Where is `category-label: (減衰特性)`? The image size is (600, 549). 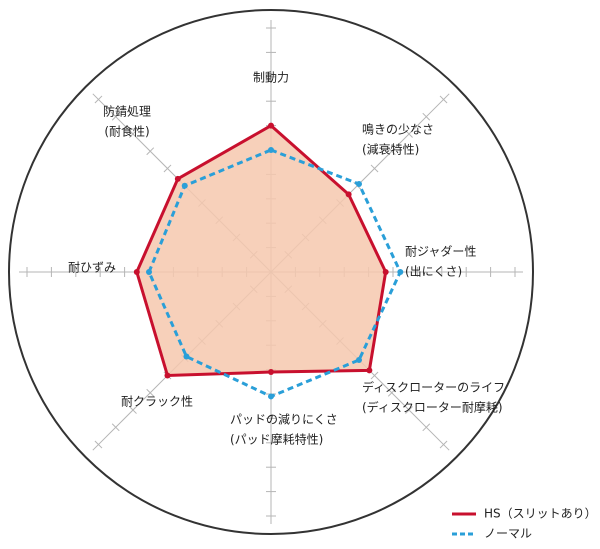
category-label: (減衰特性) is located at coordinates (390, 149).